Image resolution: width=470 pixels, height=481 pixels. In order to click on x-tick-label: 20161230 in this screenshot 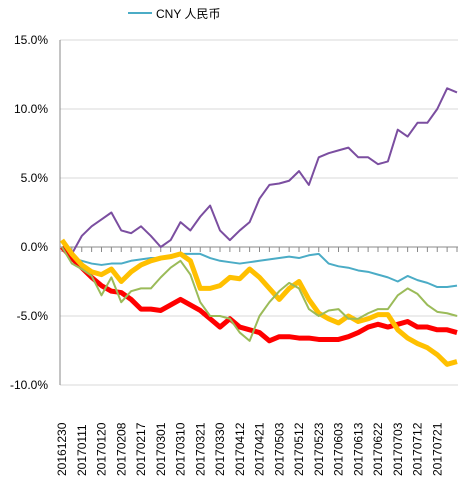, I will do `click(62, 449)`.